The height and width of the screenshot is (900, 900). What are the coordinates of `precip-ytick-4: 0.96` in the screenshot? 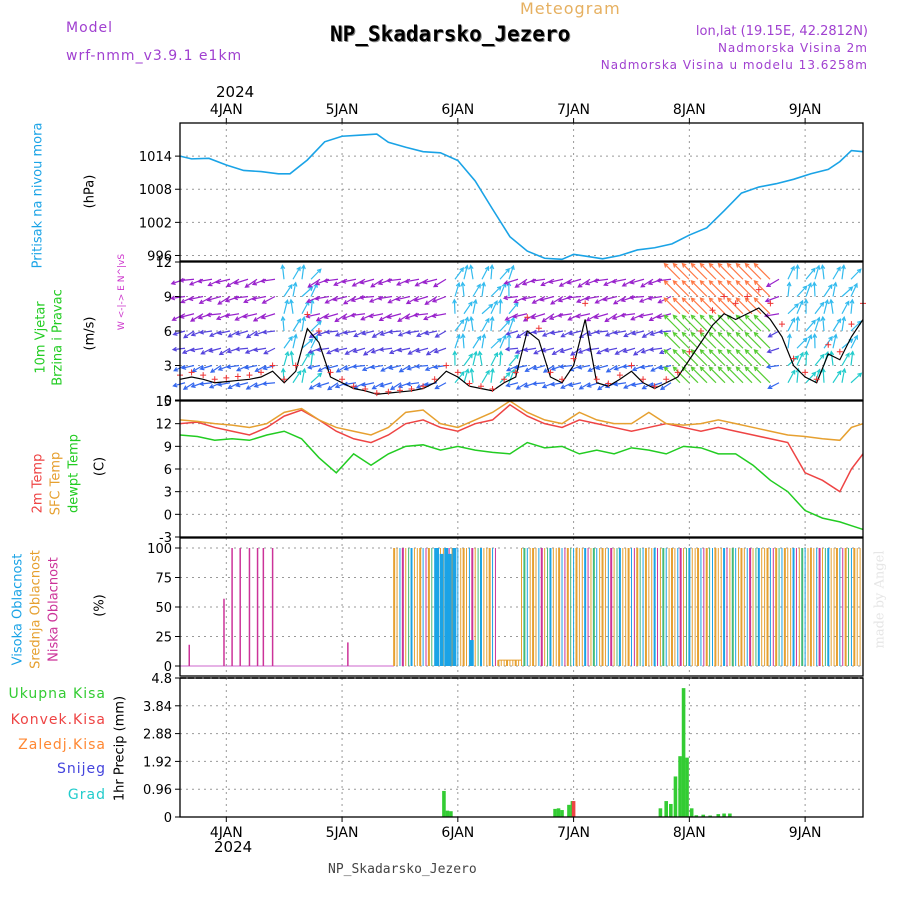 It's located at (157, 790).